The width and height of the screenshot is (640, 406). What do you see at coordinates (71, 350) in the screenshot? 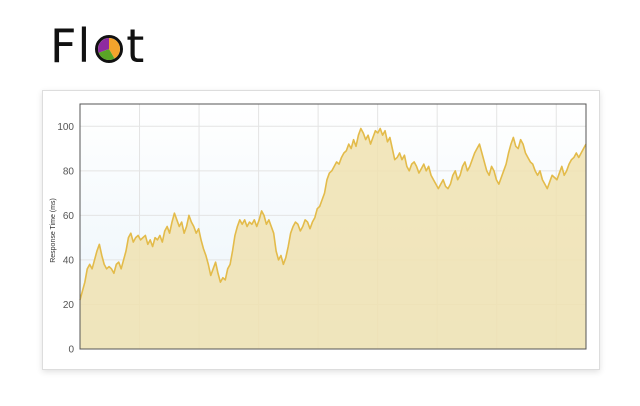
I see `y-tick-label: 0` at bounding box center [71, 350].